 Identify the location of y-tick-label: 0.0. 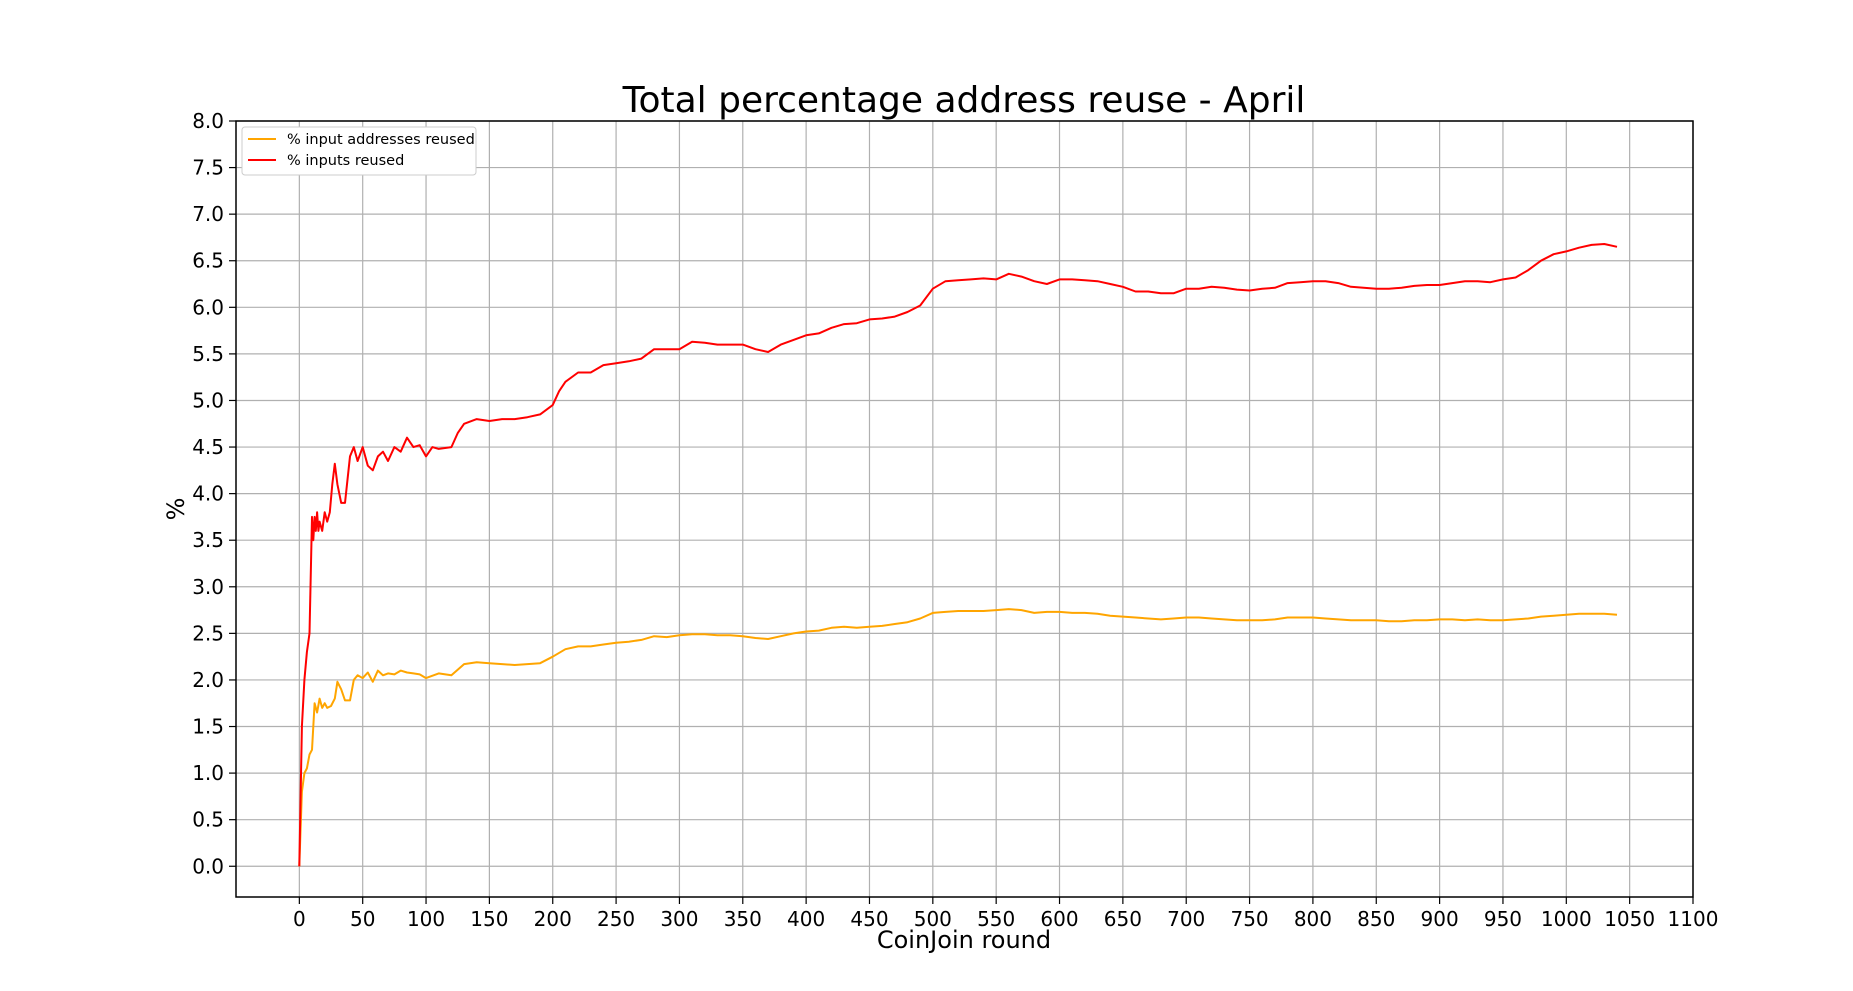
(208, 866).